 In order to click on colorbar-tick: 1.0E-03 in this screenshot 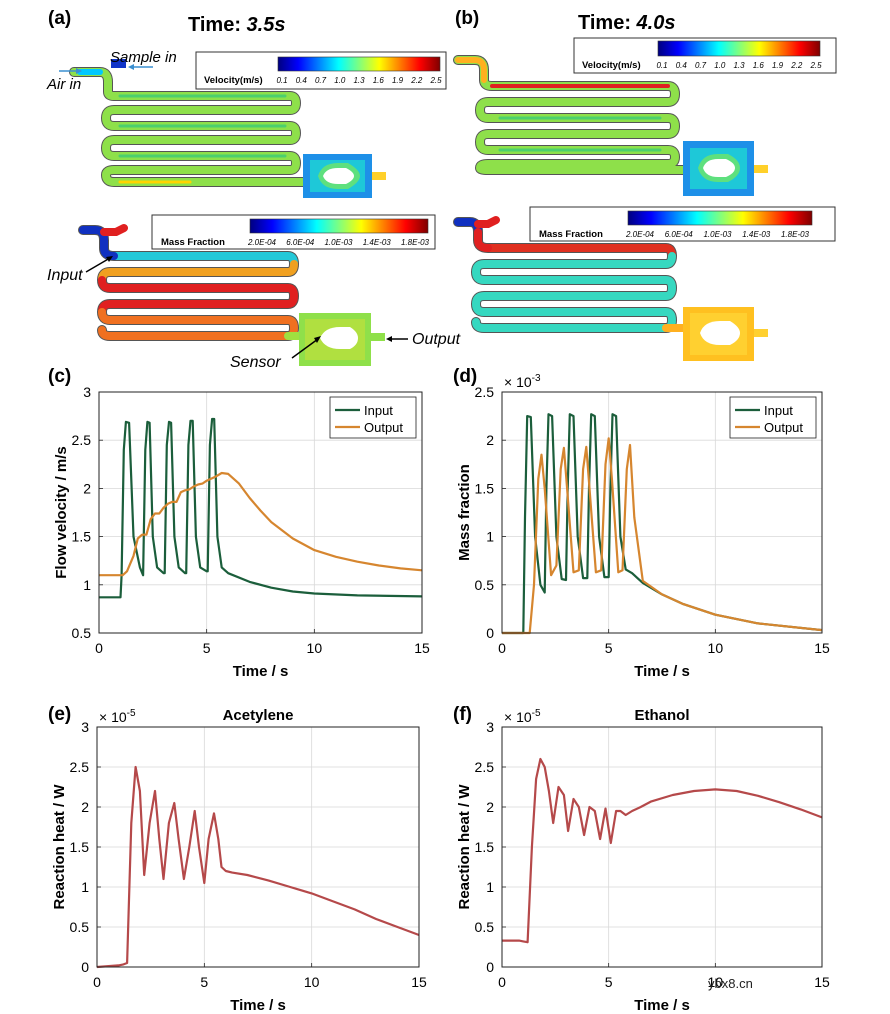, I will do `click(338, 242)`.